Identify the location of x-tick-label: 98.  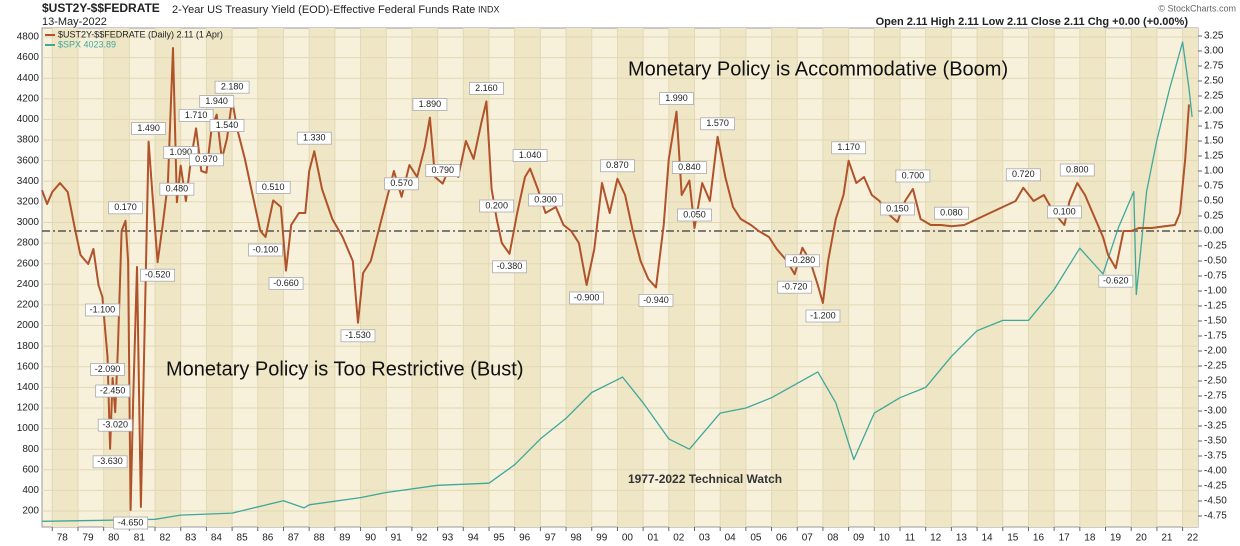
(576, 538).